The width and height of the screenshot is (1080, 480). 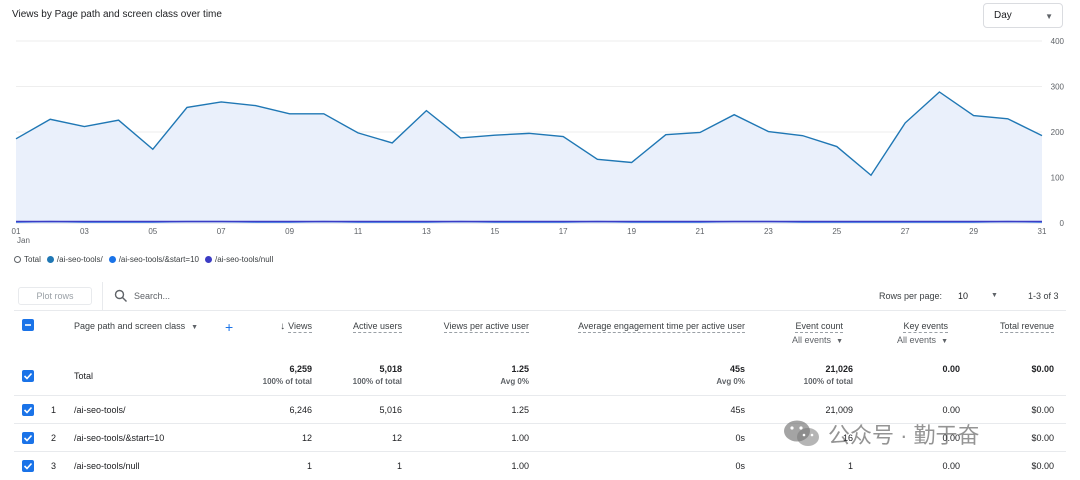 I want to click on key-events-header: Key events All events ▼, so click(x=906, y=333).